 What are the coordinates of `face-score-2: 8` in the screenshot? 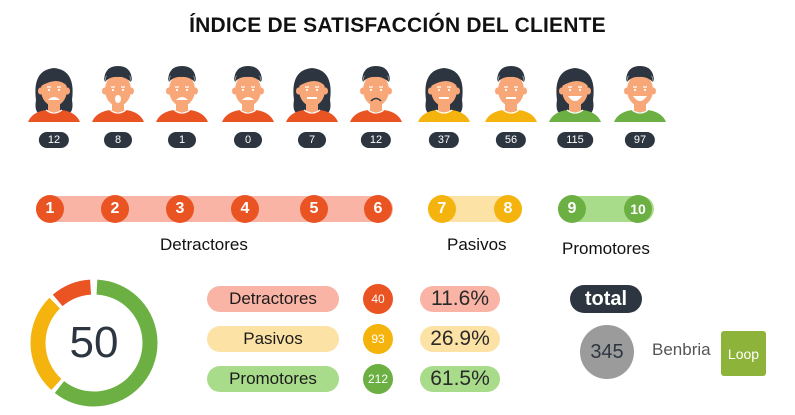 It's located at (118, 105).